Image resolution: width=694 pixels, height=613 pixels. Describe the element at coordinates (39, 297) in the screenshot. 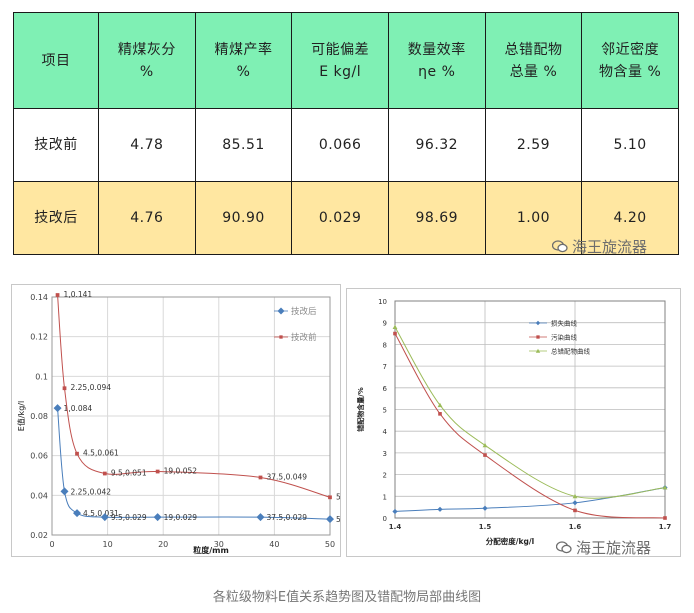

I see `y-tick-label: 0.14` at that location.